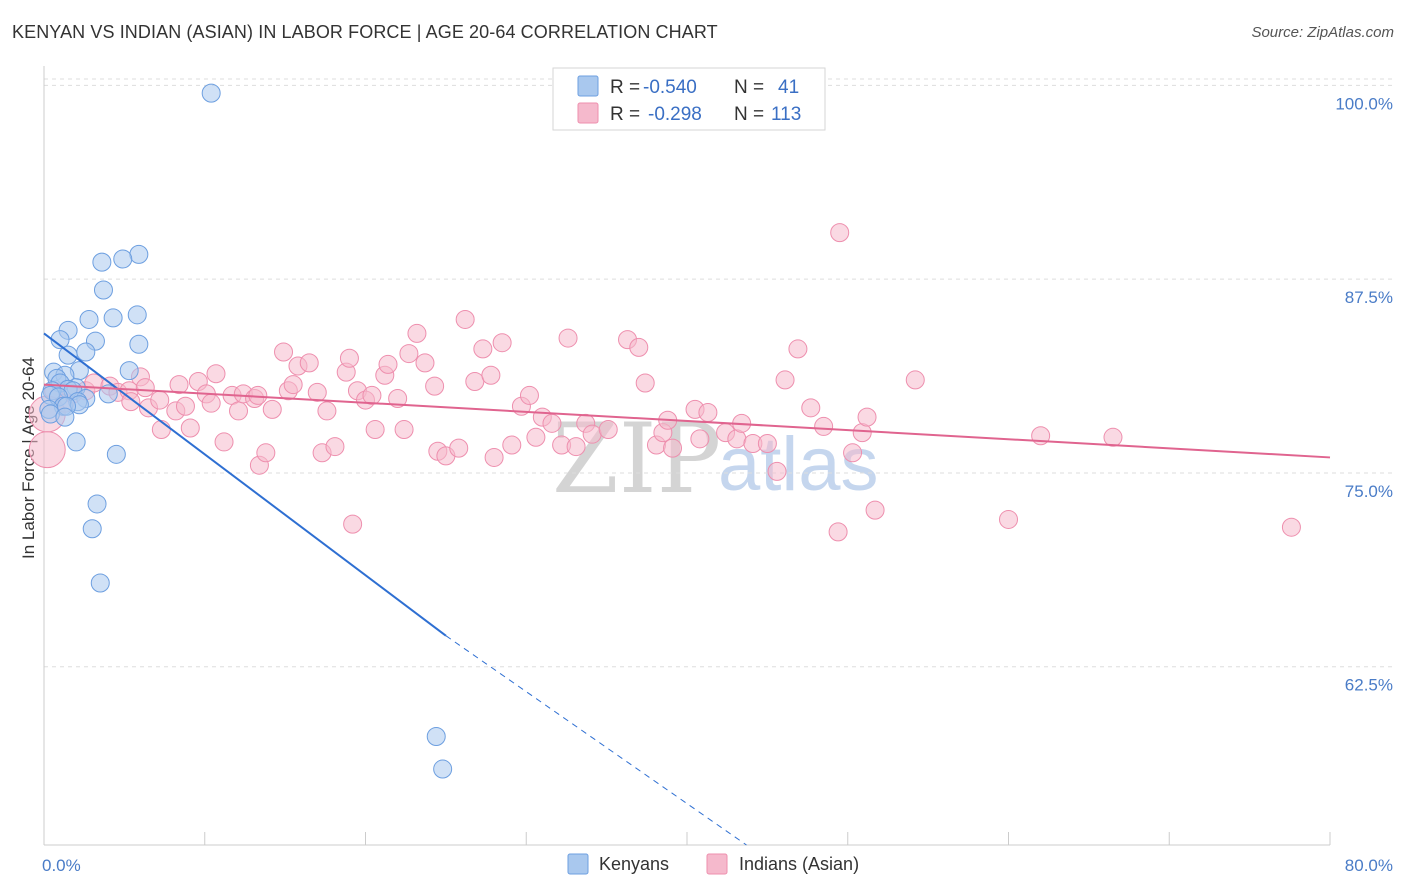  I want to click on y-tick-labels: 100.0% 87.5% 75.0% 62.5%, so click(1364, 394).